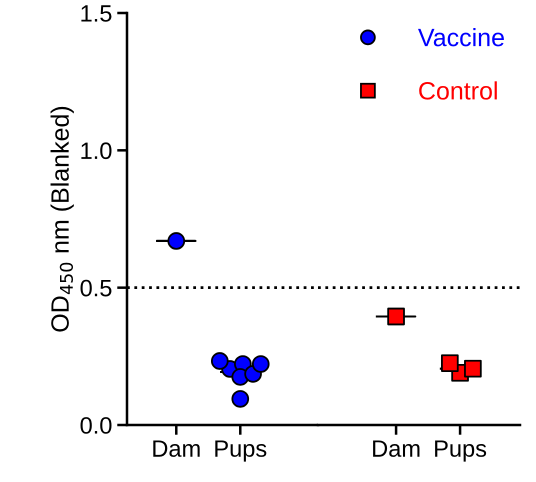 This screenshot has width=536, height=482. What do you see at coordinates (96, 13) in the screenshot?
I see `y-tick-label: 1.5` at bounding box center [96, 13].